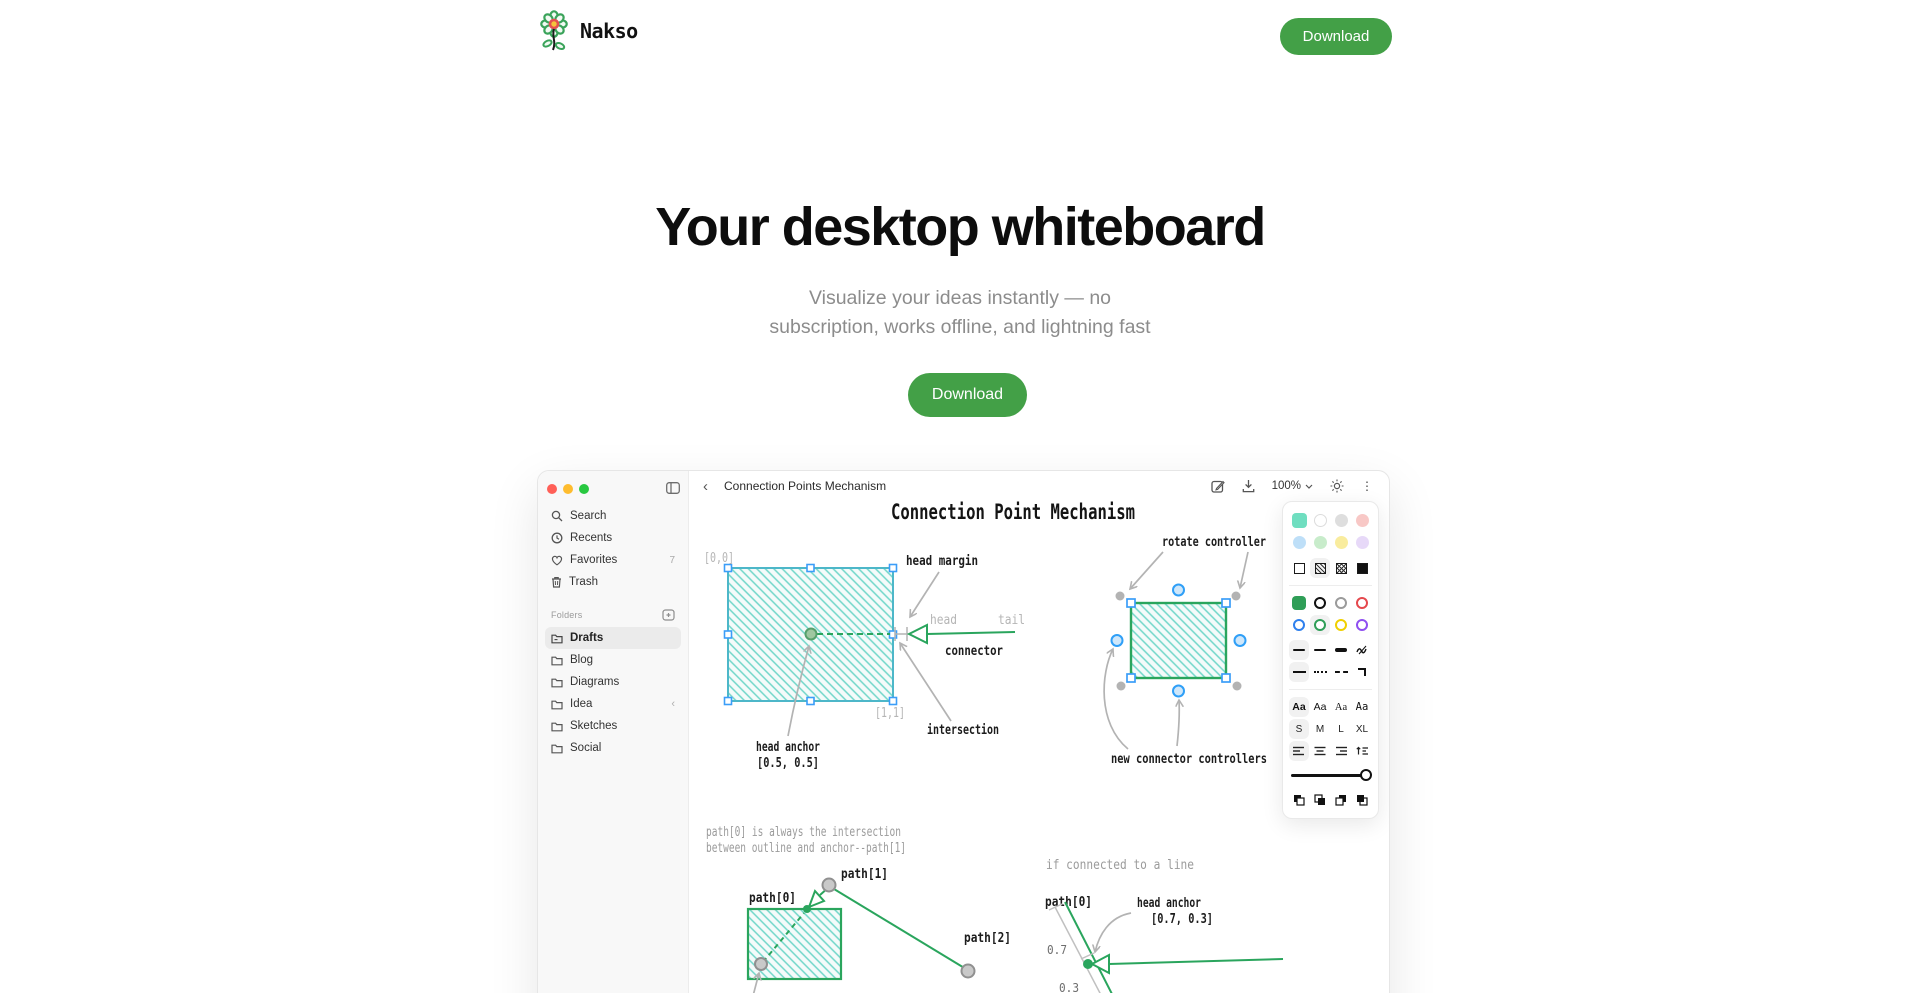  Describe the element at coordinates (1217, 486) in the screenshot. I see `edit-icon` at that location.